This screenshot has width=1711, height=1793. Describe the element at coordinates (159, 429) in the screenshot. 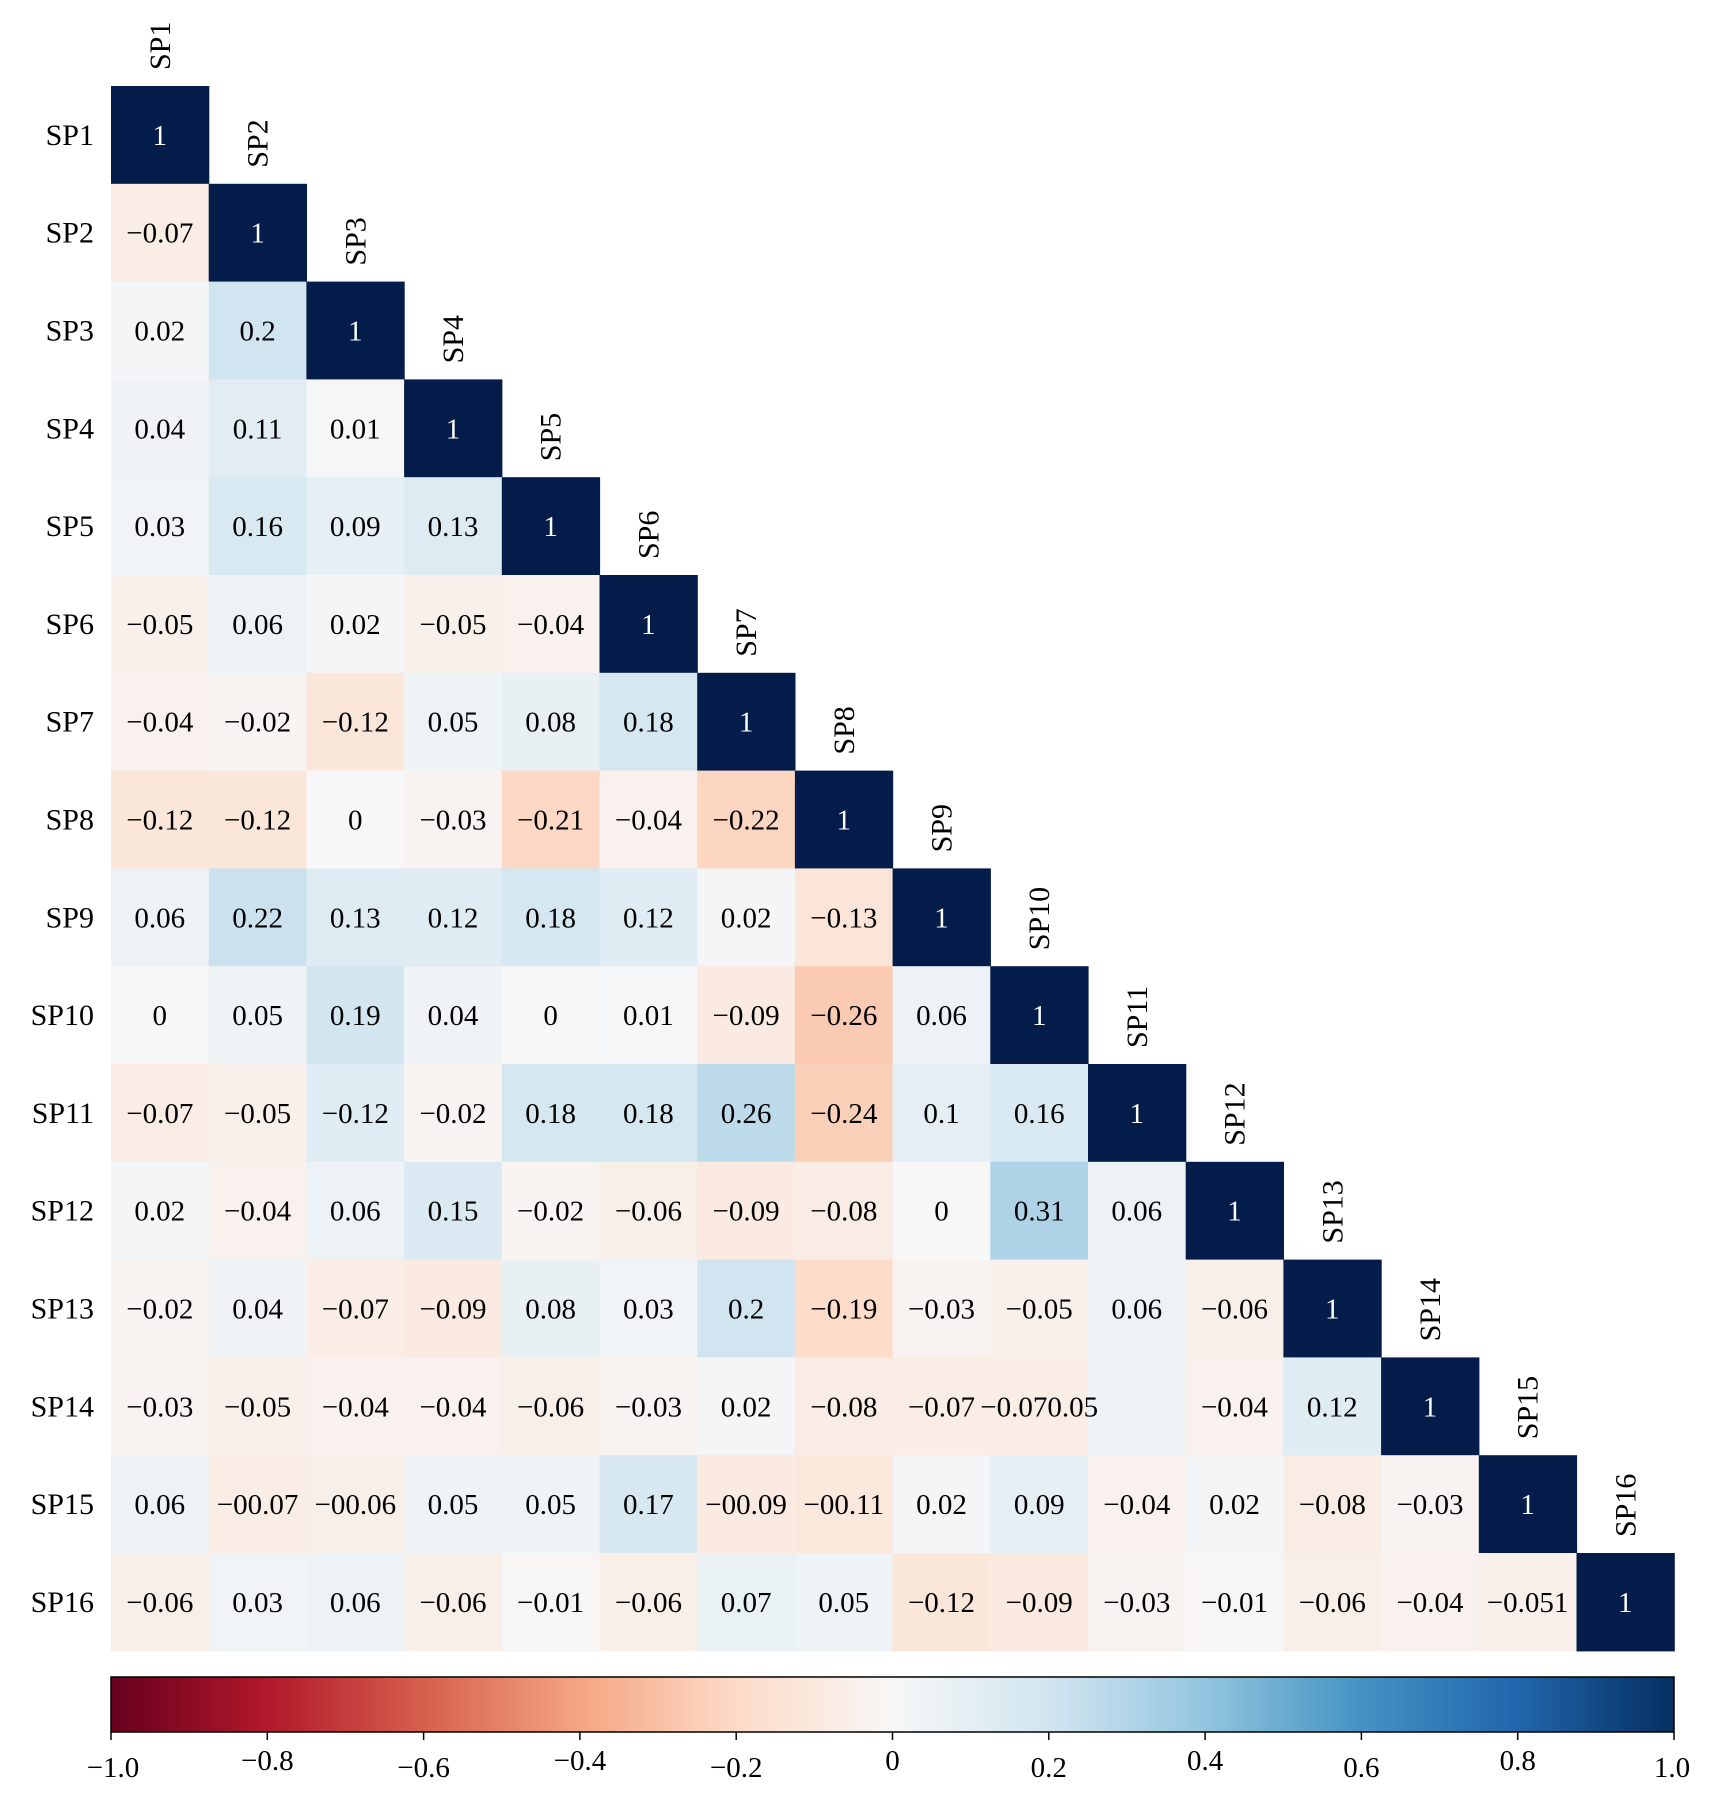

I see `cell-value-label: 0.04` at that location.